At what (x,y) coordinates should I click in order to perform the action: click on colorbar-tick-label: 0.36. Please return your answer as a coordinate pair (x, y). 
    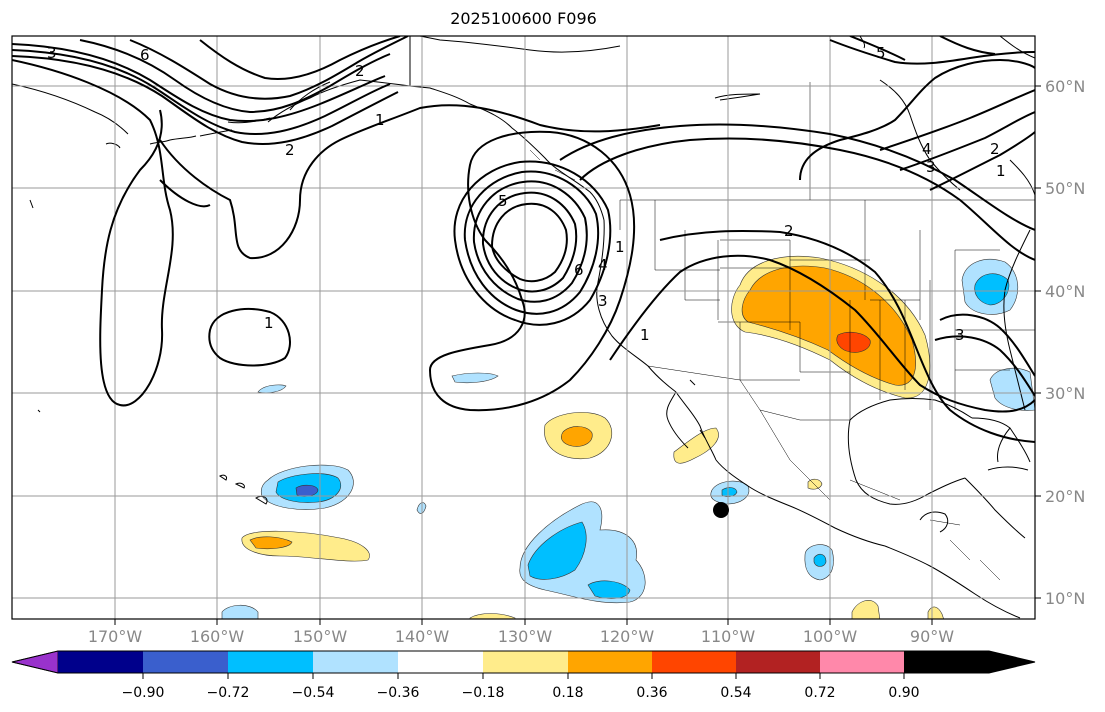
    Looking at the image, I should click on (651, 693).